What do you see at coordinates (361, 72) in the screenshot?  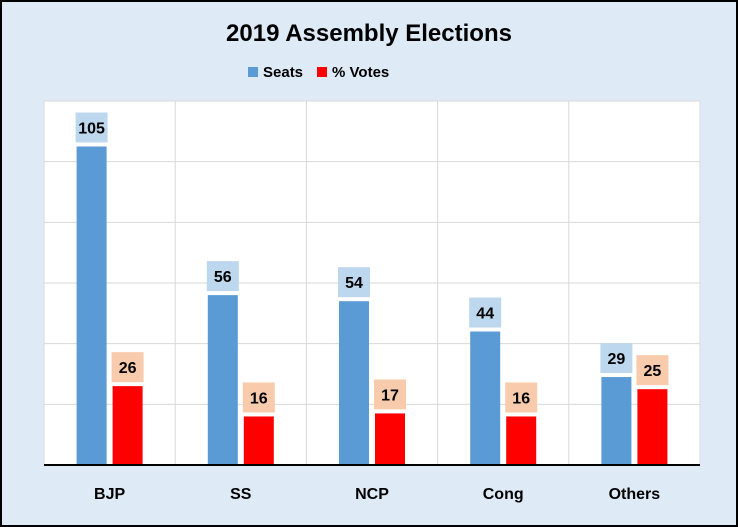 I see `legend-label-votes: % Votes` at bounding box center [361, 72].